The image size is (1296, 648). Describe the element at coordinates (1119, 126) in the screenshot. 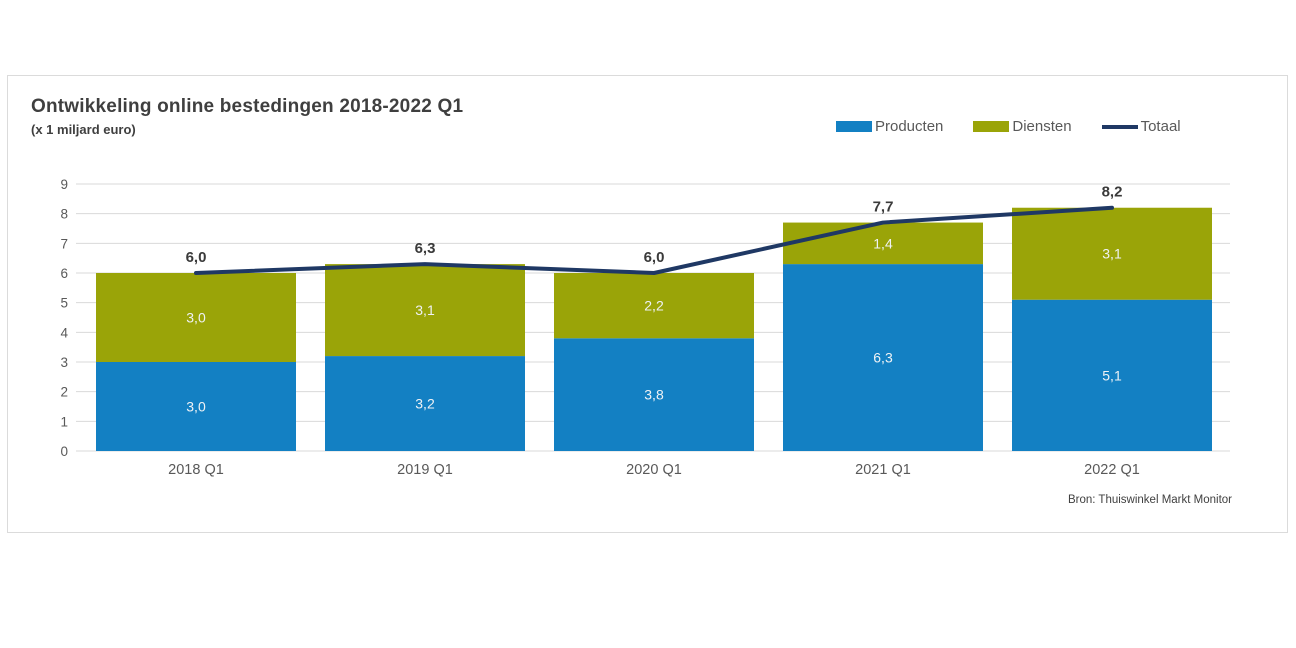

I see `totaal-line-swatch-icon` at that location.